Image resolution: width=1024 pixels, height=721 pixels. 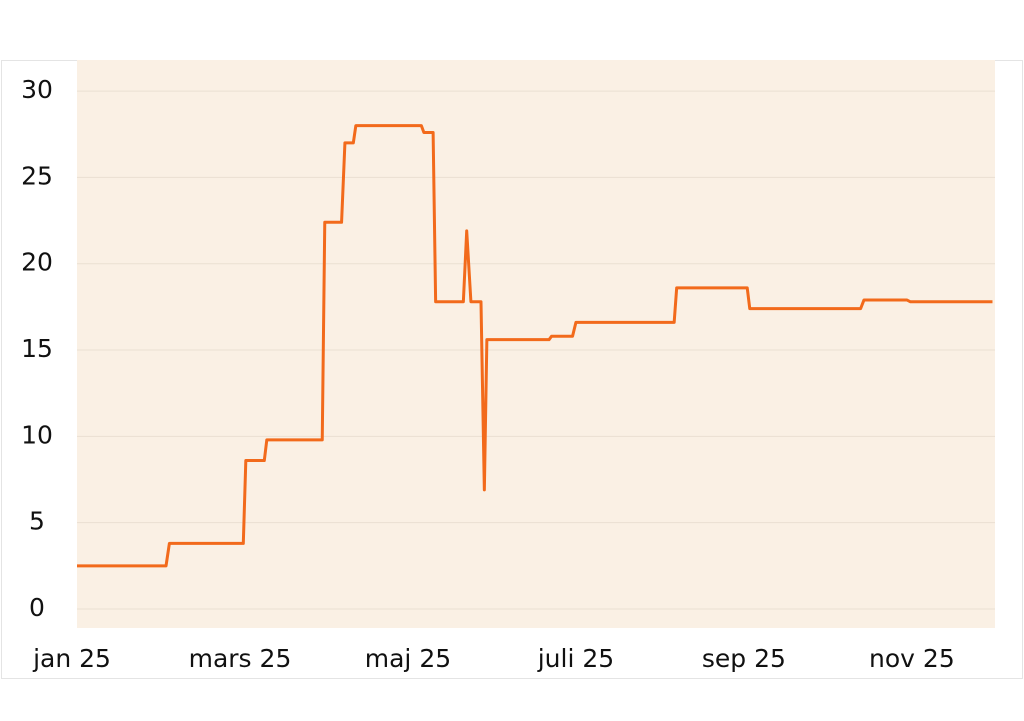 What do you see at coordinates (37, 89) in the screenshot?
I see `y-tick-label: 30` at bounding box center [37, 89].